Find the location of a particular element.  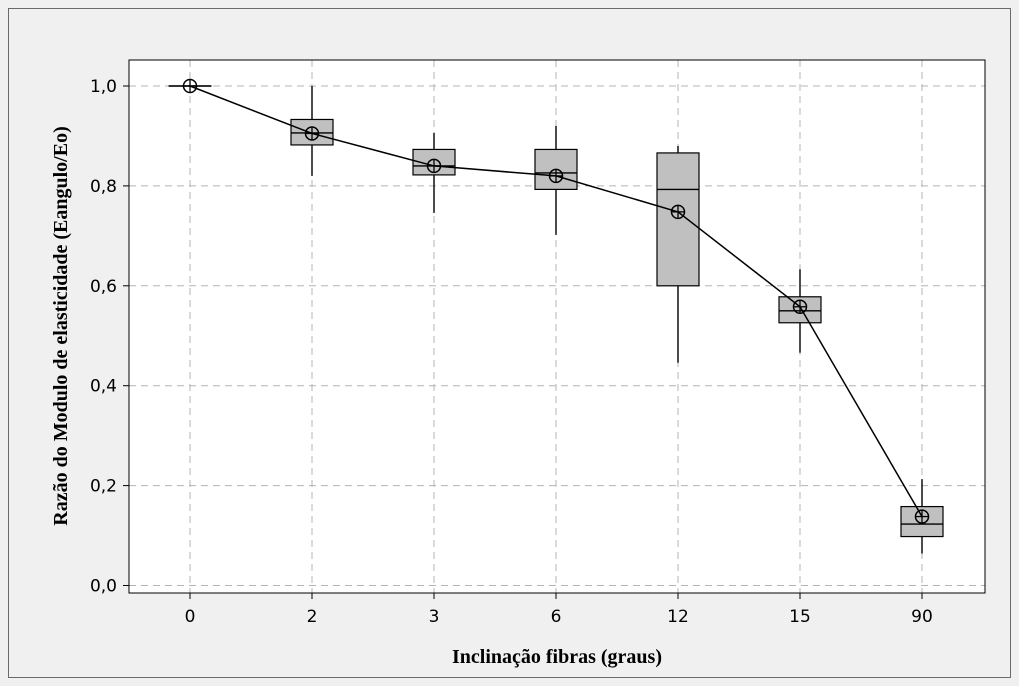

y-tick-label: 0,2 is located at coordinates (103, 487).